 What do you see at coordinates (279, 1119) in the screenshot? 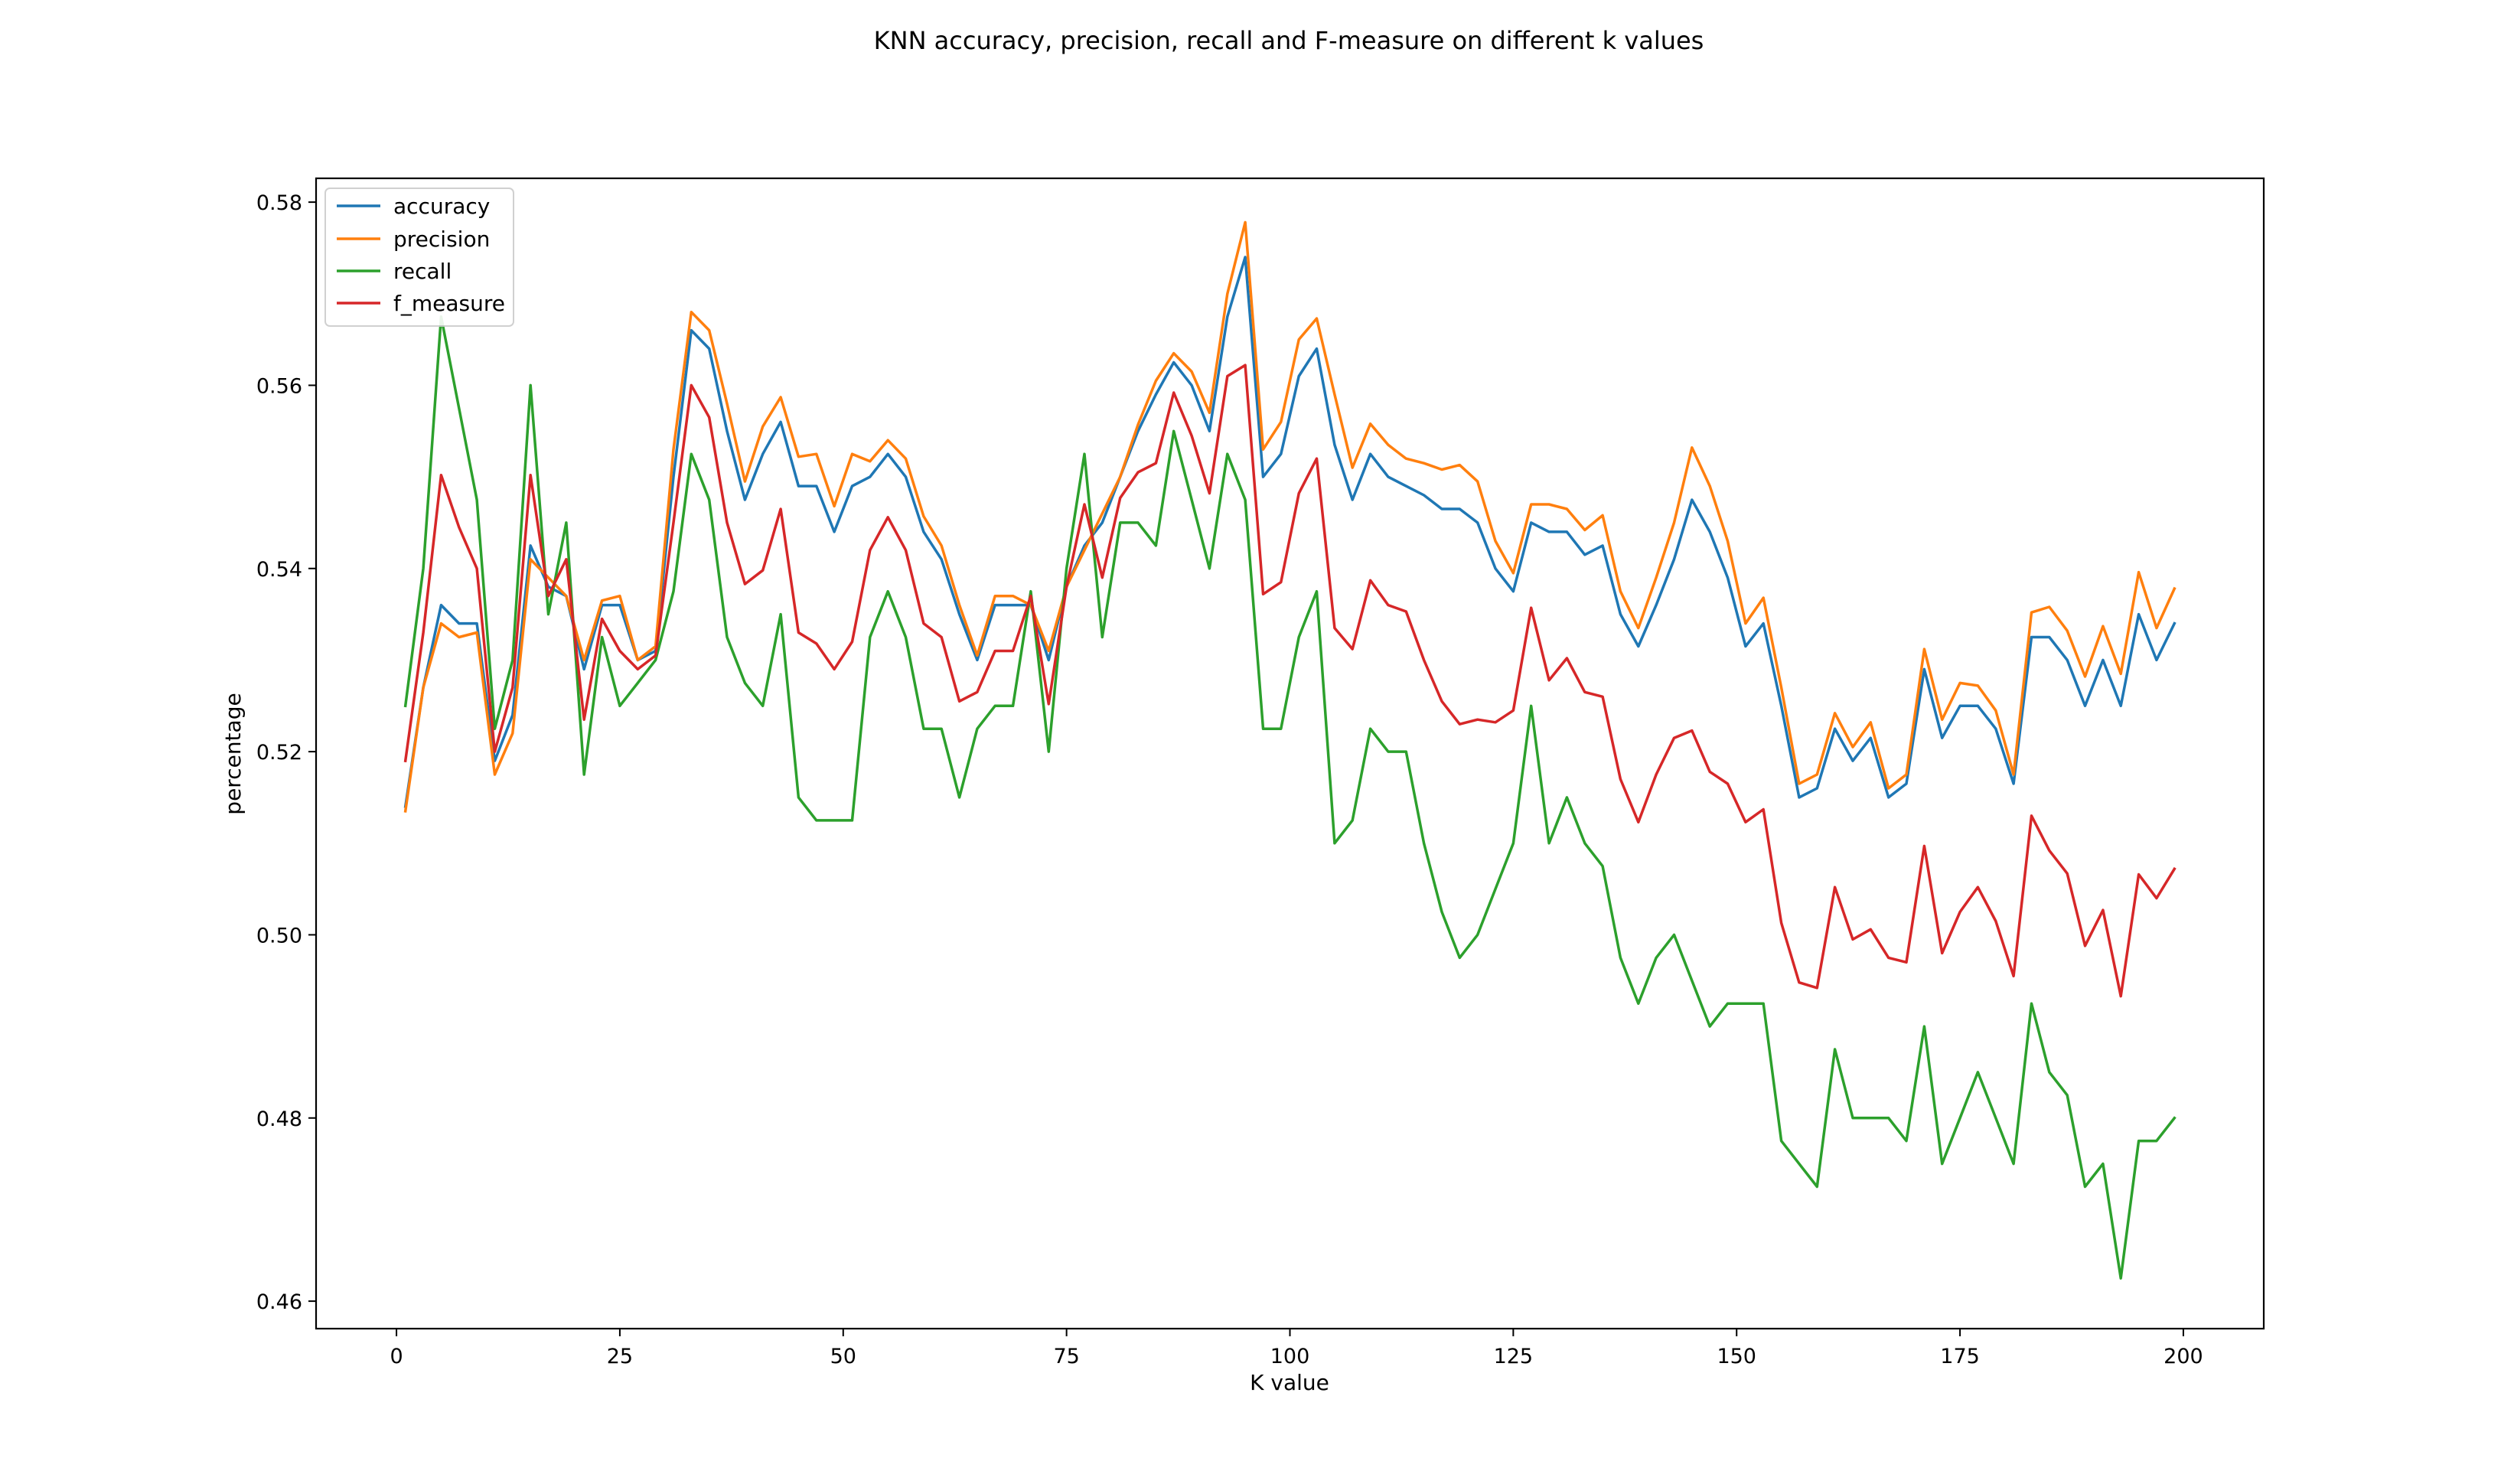
I see `y-tick-label-0.48: 0.48` at bounding box center [279, 1119].